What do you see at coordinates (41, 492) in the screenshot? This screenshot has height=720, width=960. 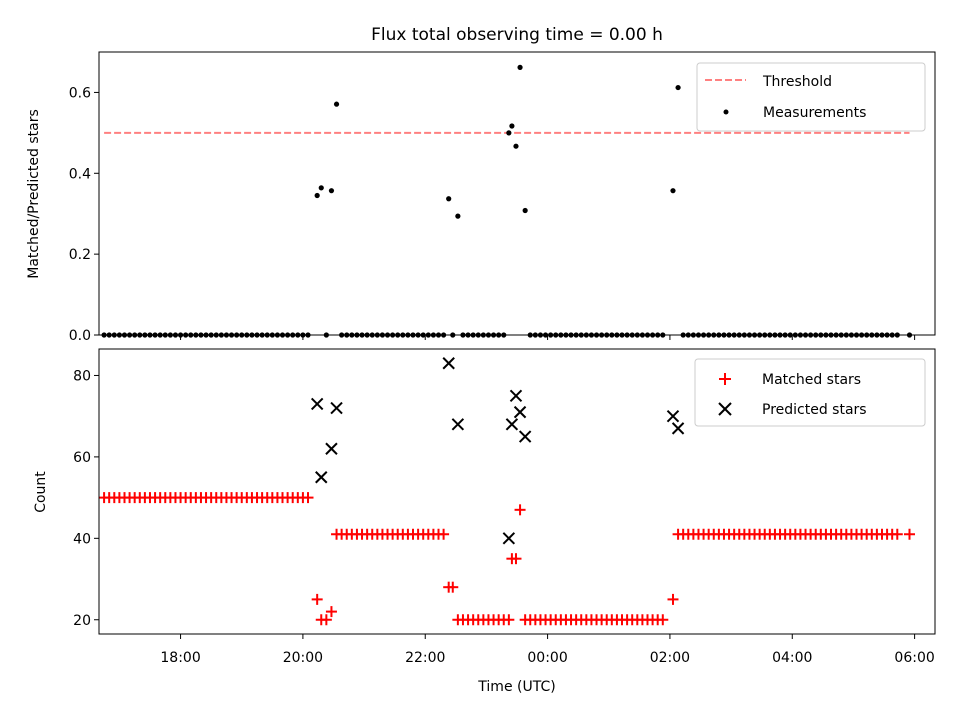 I see `bottom-y-axis-label: Count` at bounding box center [41, 492].